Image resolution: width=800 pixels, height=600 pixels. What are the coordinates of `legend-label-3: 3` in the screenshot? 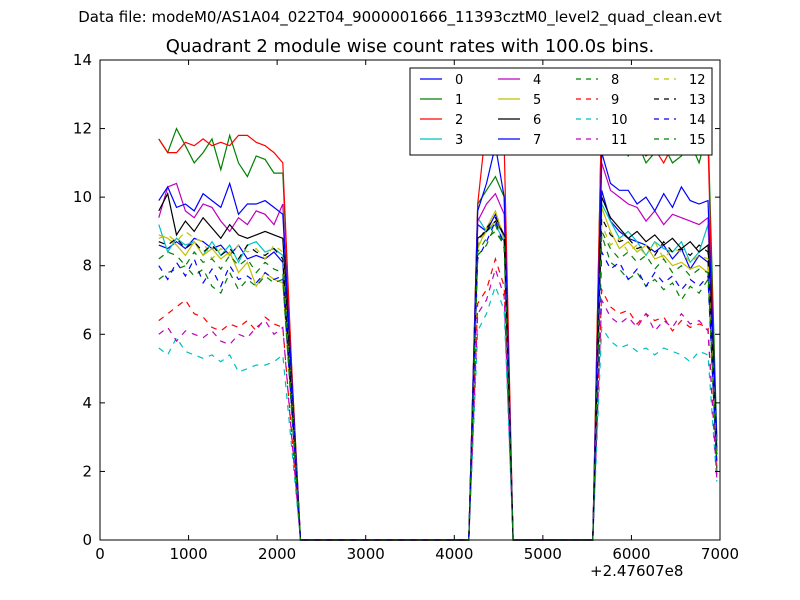 It's located at (459, 140).